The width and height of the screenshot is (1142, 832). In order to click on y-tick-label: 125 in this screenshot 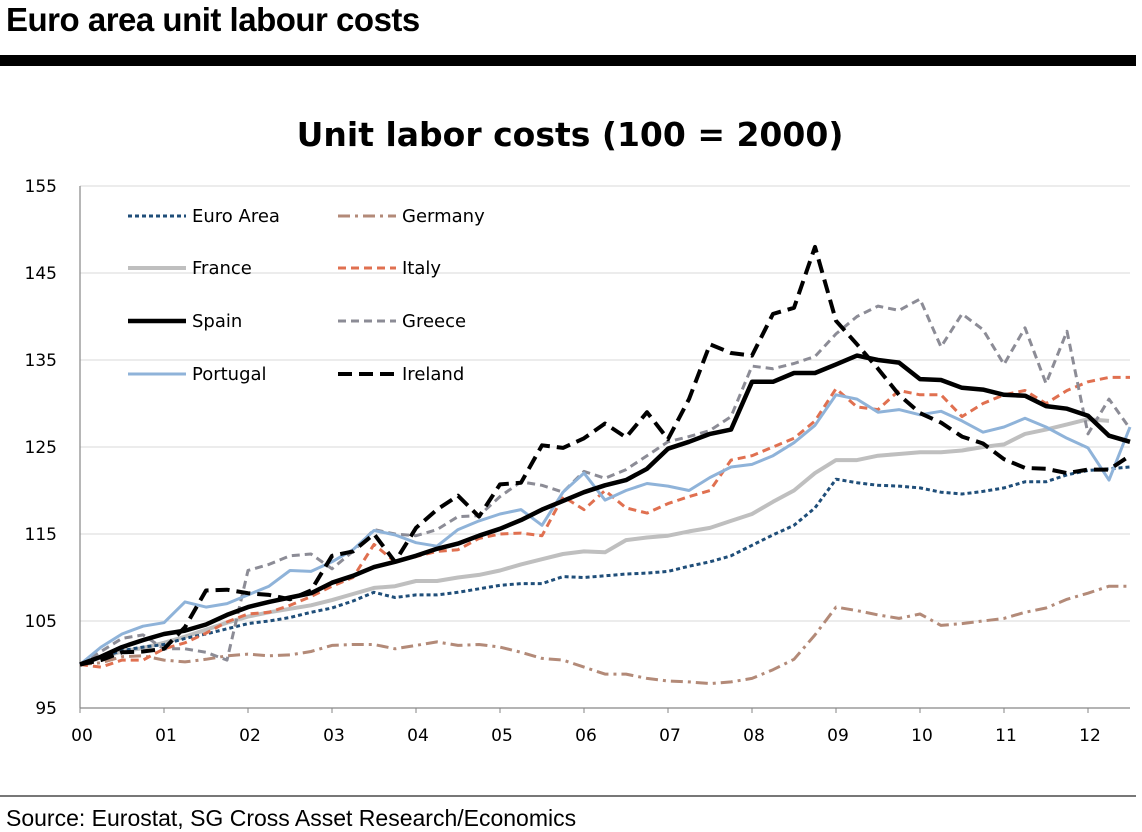, I will do `click(41, 448)`.